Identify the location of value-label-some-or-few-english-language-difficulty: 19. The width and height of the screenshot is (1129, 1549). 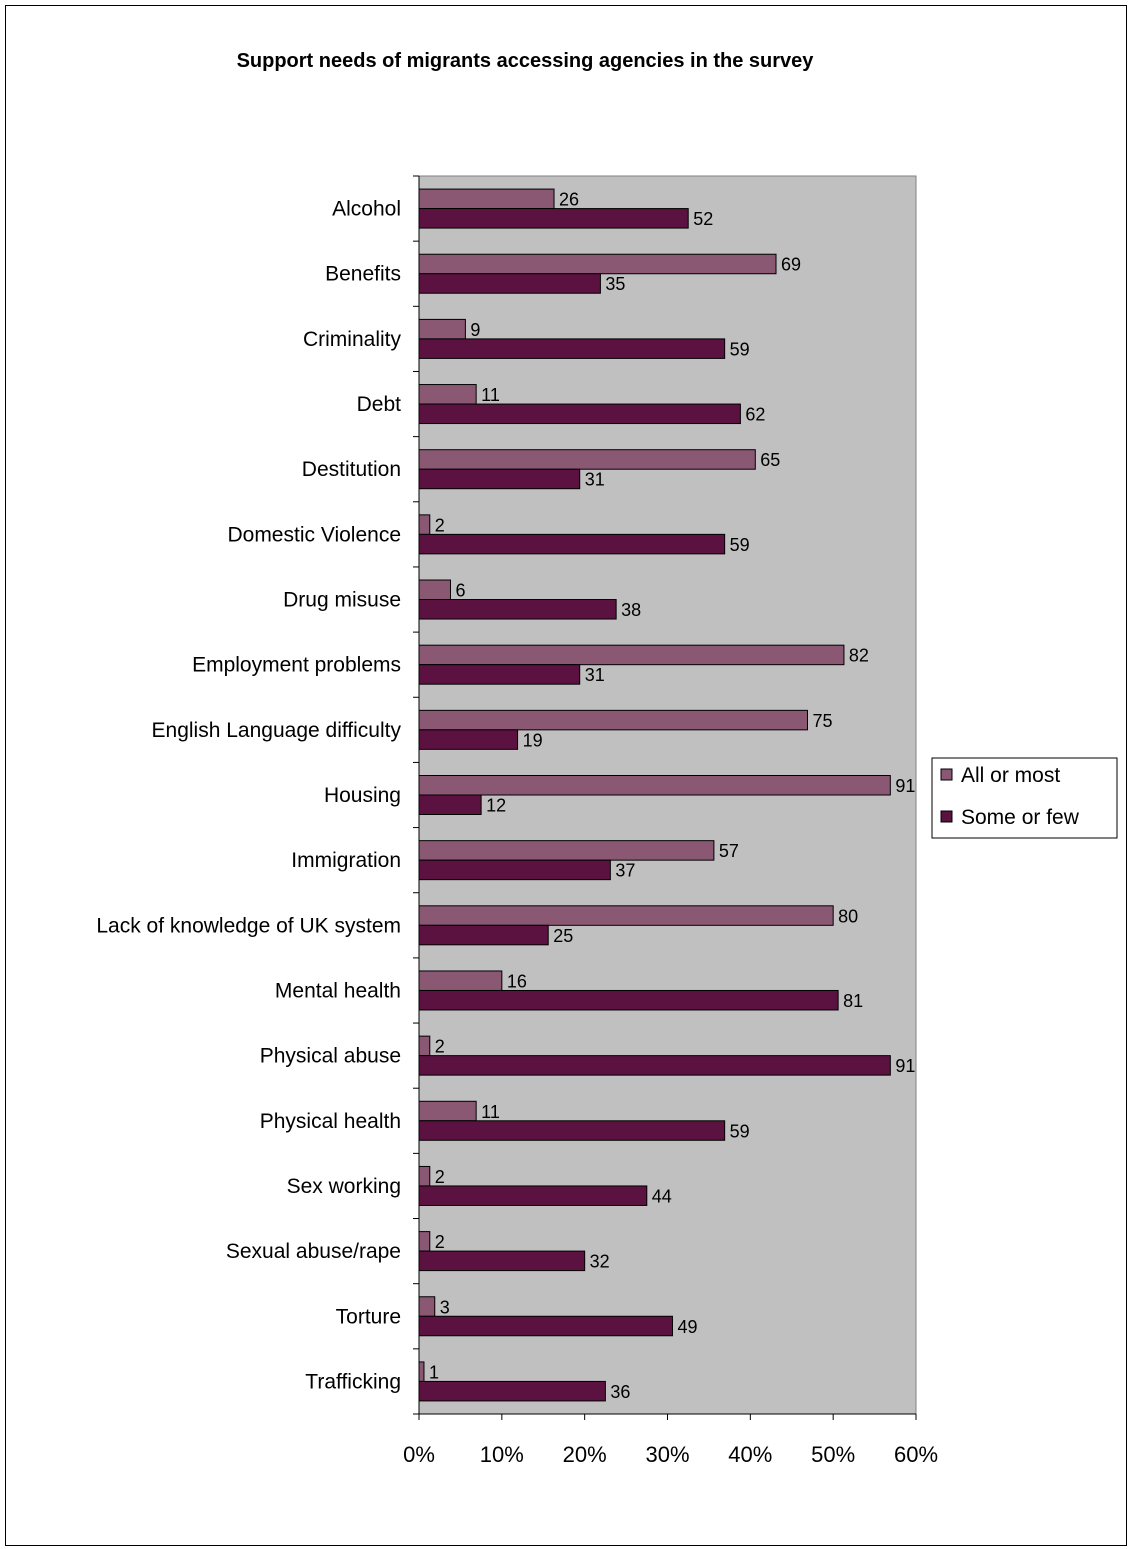
(533, 740).